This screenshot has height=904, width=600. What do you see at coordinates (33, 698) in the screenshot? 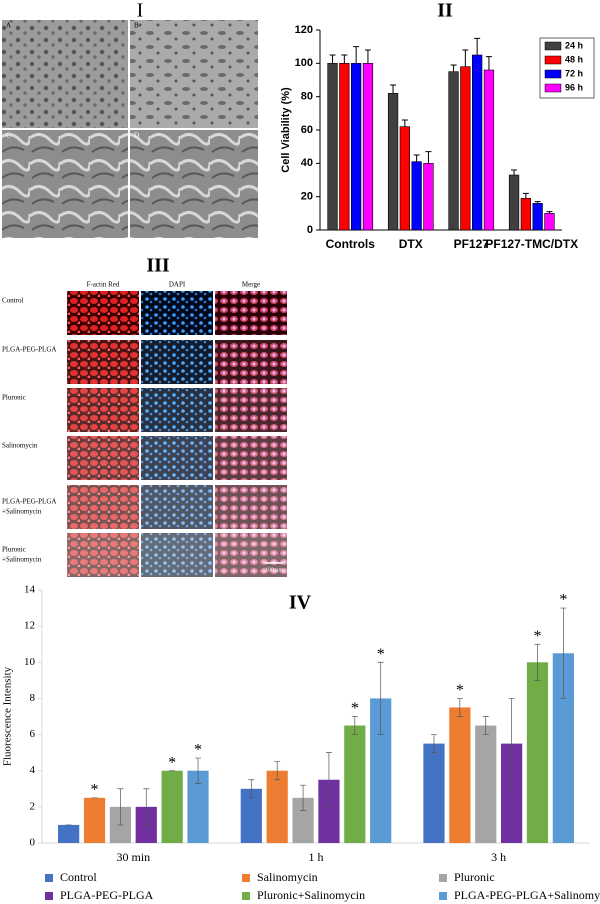
I see `y-tick-label: 8` at bounding box center [33, 698].